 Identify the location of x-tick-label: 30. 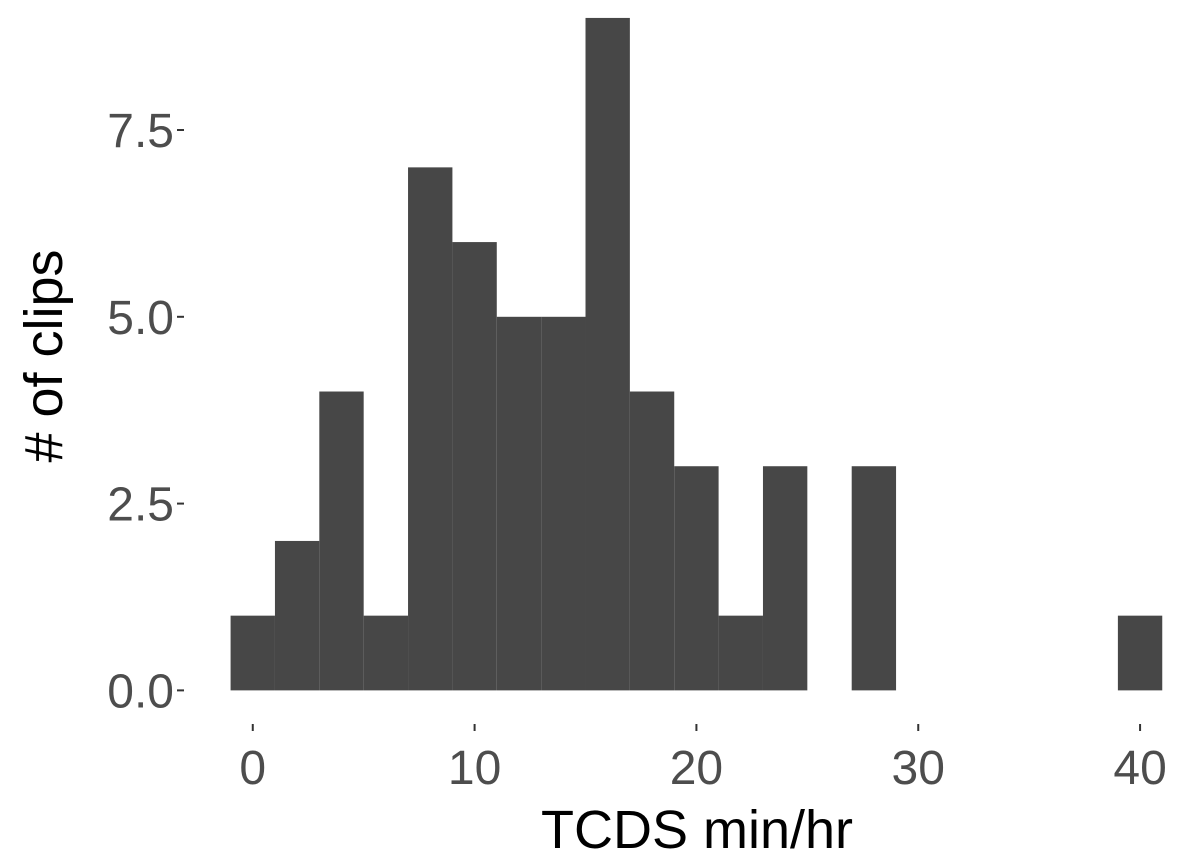
(918, 768).